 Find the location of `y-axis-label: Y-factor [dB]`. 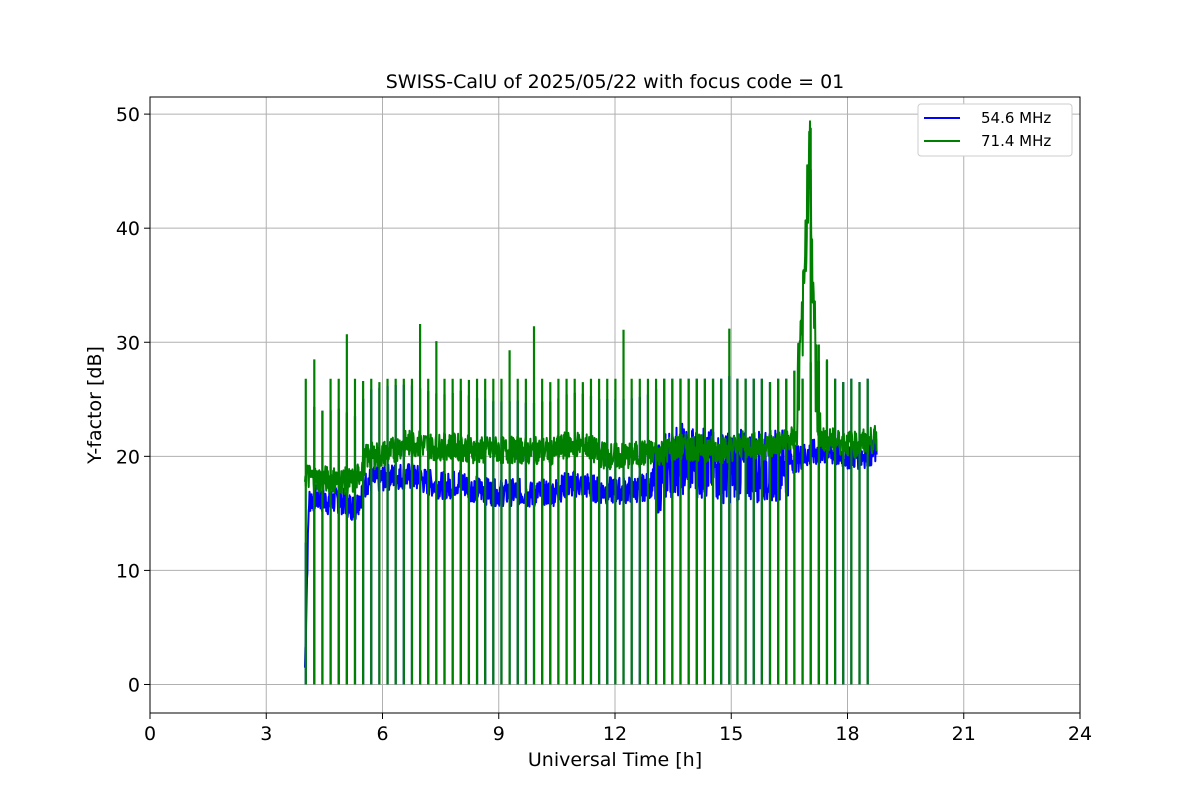

y-axis-label: Y-factor [dB] is located at coordinates (95, 405).